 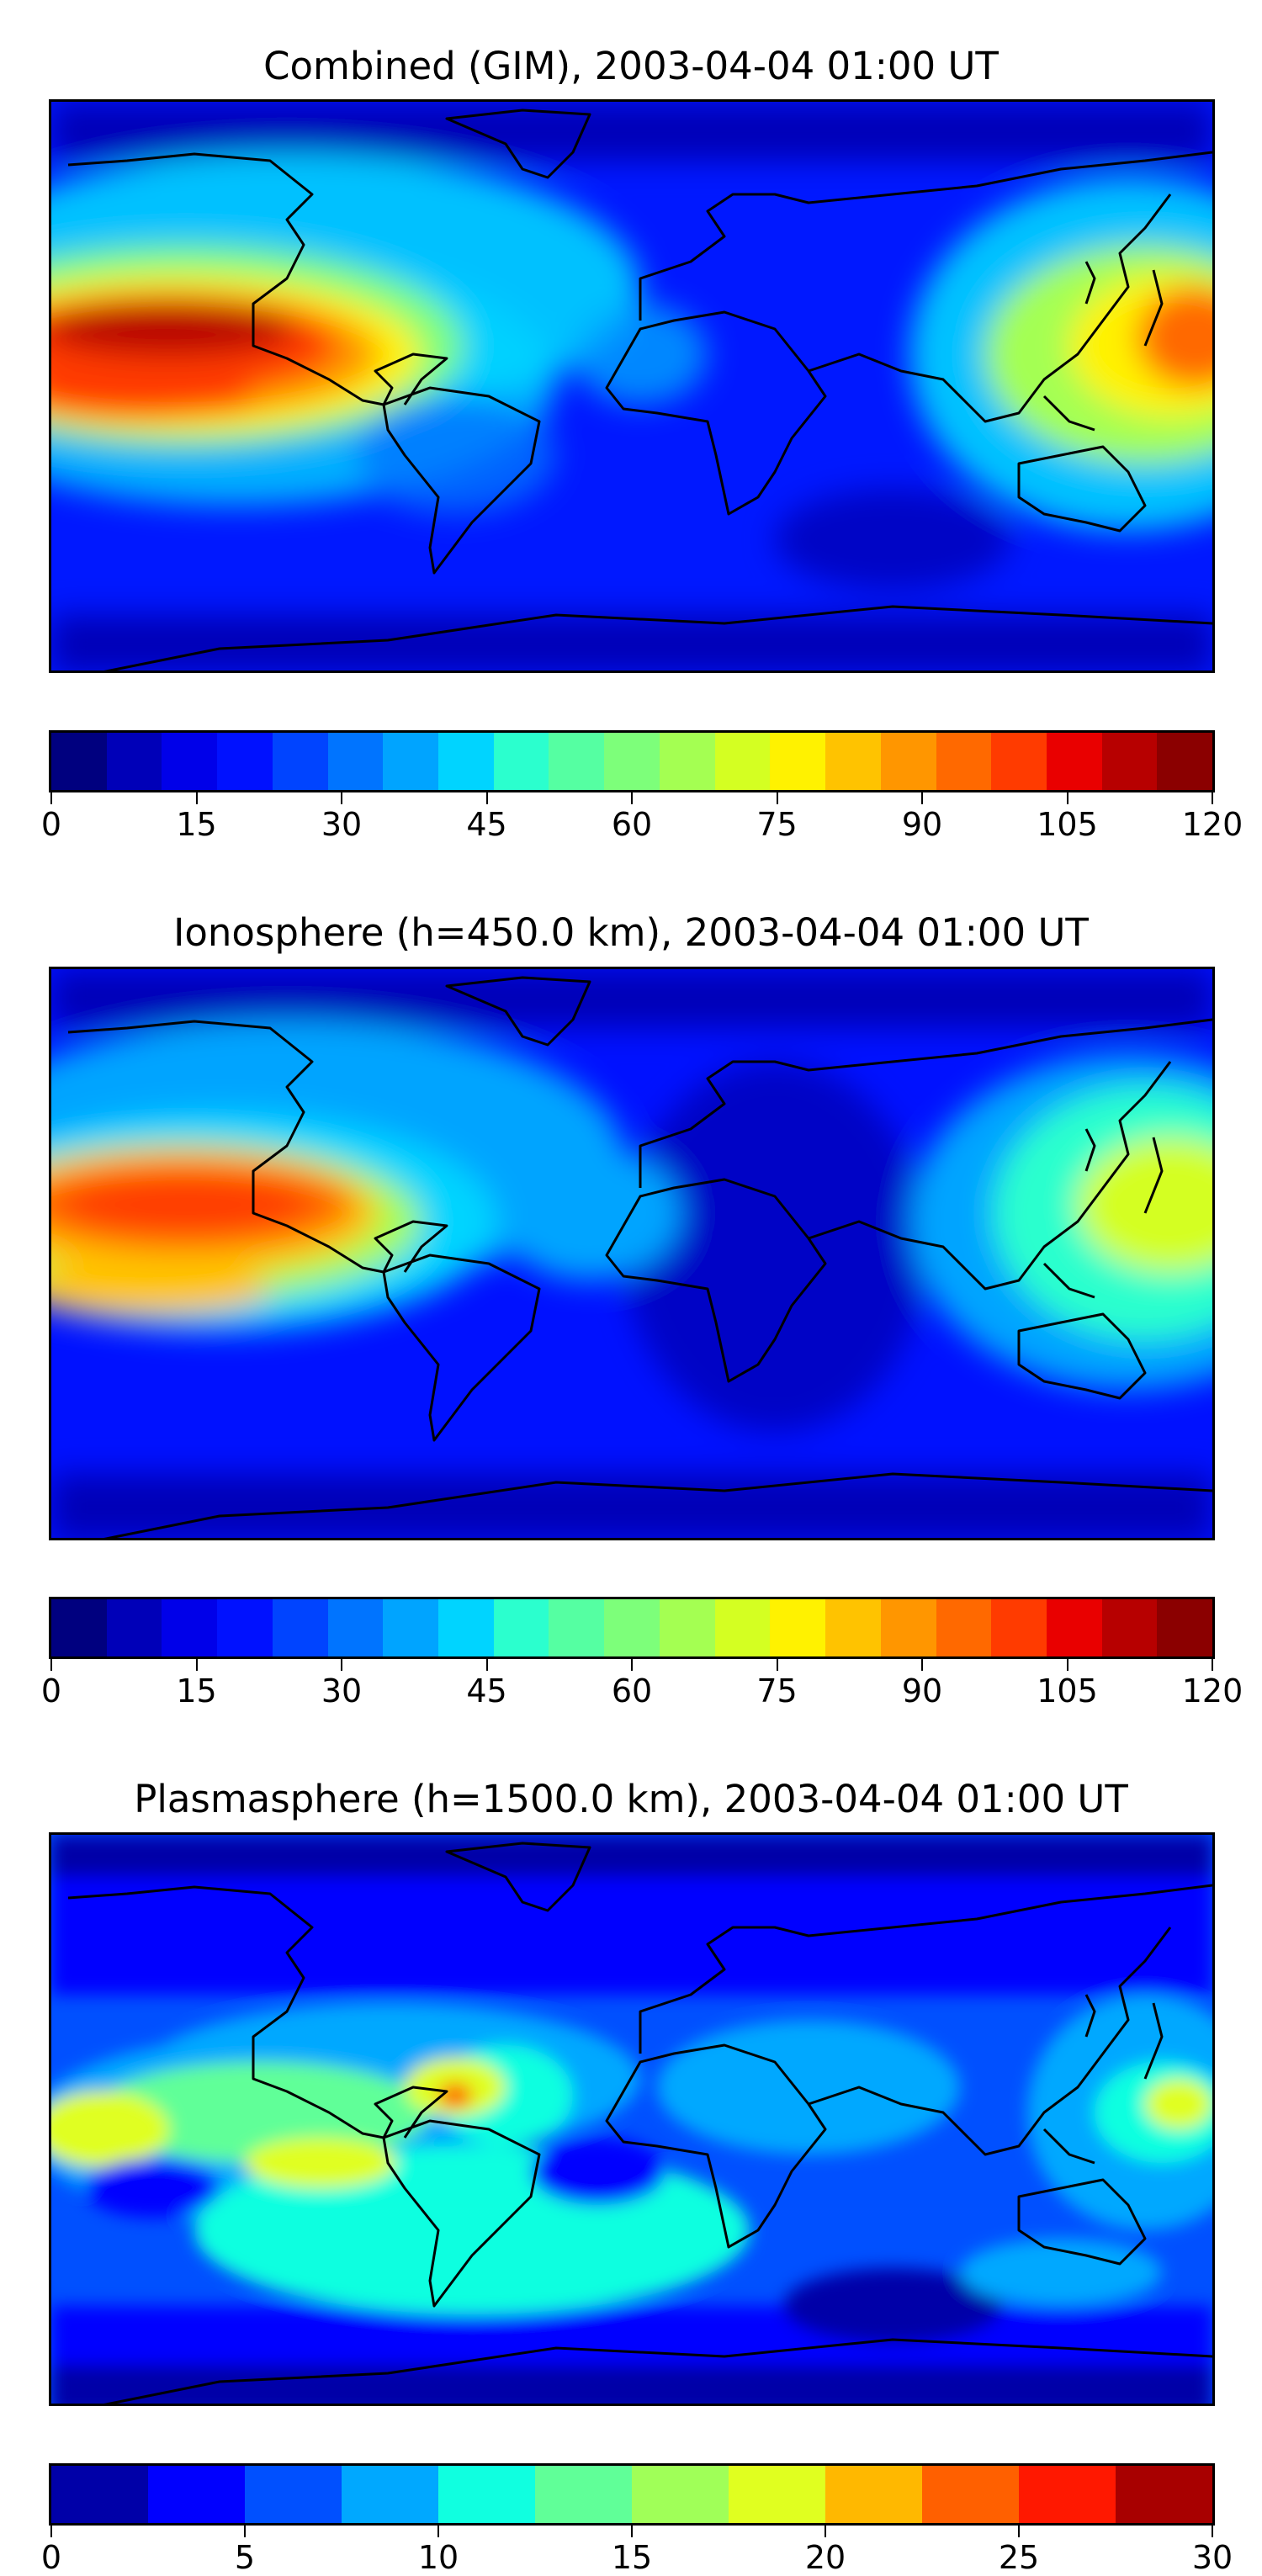 What do you see at coordinates (777, 824) in the screenshot?
I see `colorbar-tick-label: 75` at bounding box center [777, 824].